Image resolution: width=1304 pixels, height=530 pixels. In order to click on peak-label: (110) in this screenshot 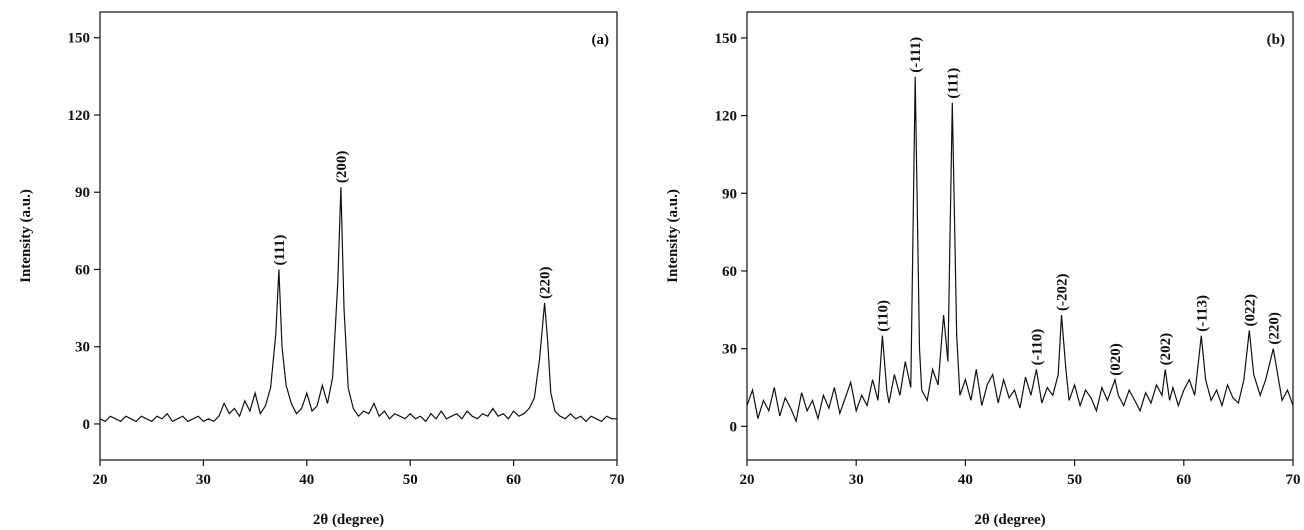, I will do `click(883, 316)`.